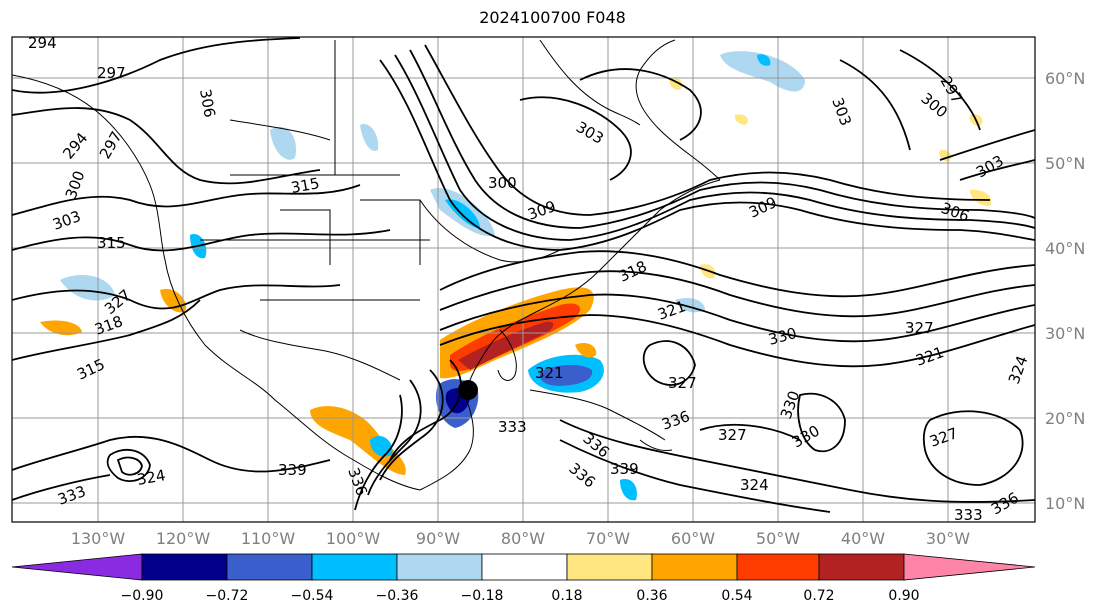  I want to click on lon-label-60w: 60°W, so click(693, 538).